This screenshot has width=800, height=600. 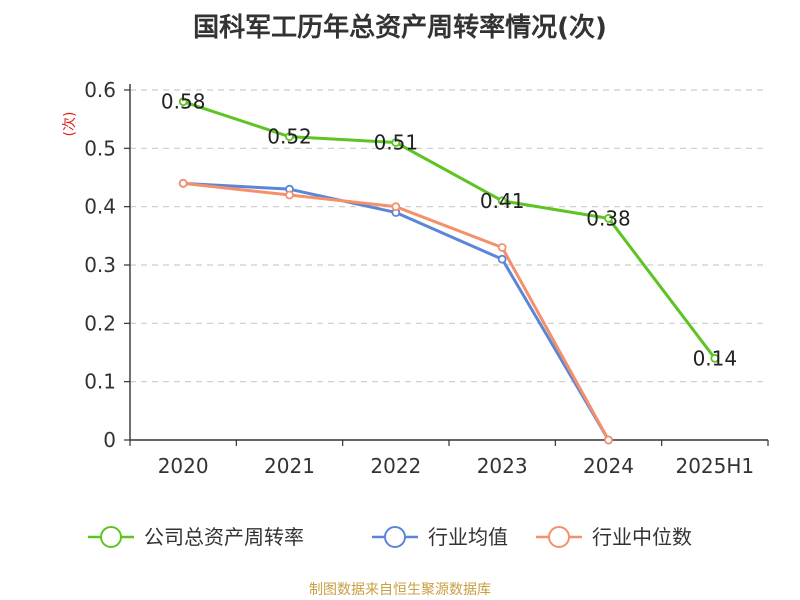 What do you see at coordinates (400, 27) in the screenshot?
I see `chart-title: 国科军工历年总资产周转率情况(次)` at bounding box center [400, 27].